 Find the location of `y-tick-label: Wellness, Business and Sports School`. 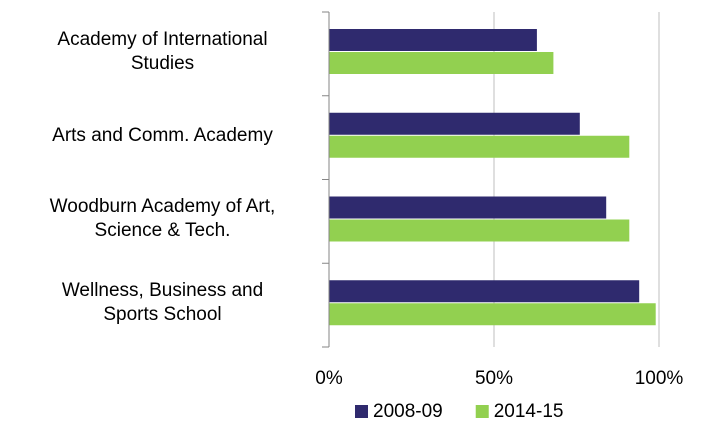

y-tick-label: Wellness, Business and Sports School is located at coordinates (162, 303).